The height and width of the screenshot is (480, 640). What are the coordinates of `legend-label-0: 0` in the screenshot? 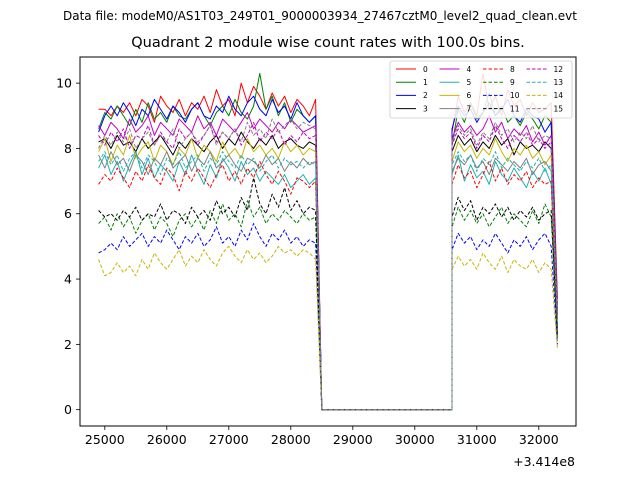 It's located at (425, 69).